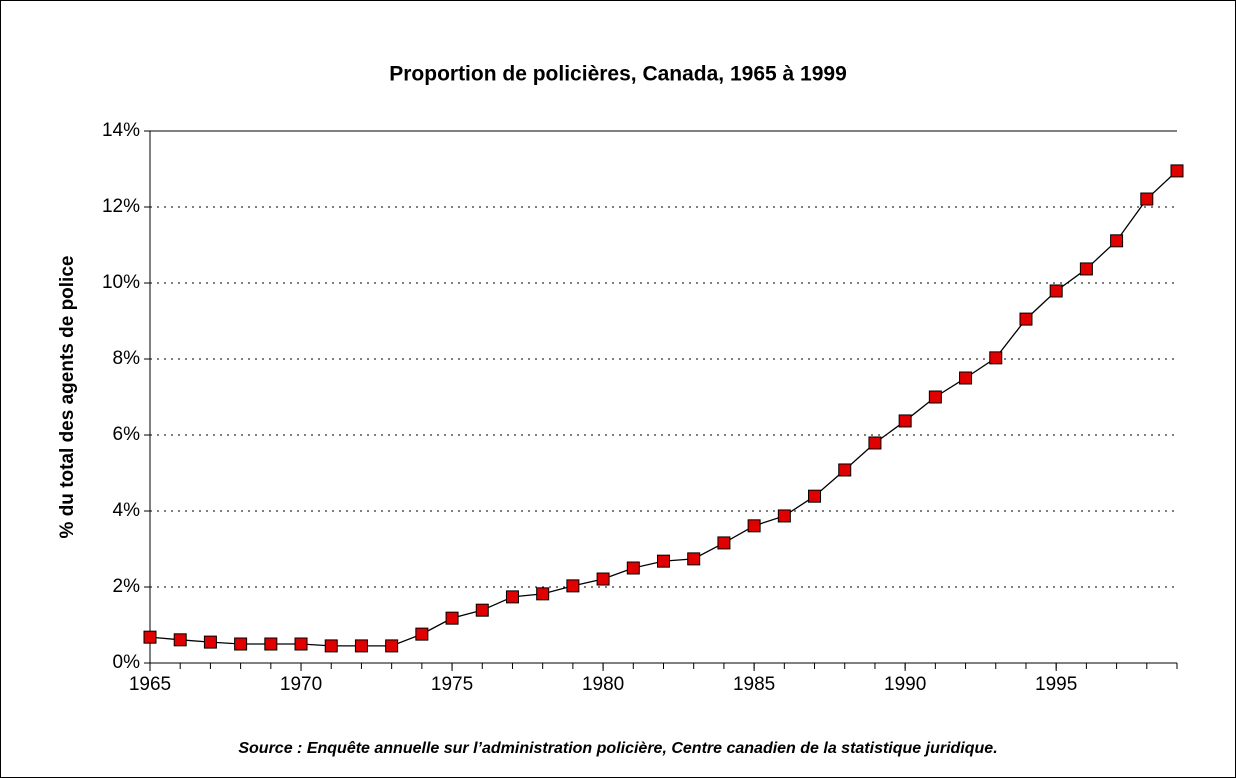 Image resolution: width=1236 pixels, height=778 pixels. What do you see at coordinates (127, 586) in the screenshot?
I see `y-tick-label: 2%` at bounding box center [127, 586].